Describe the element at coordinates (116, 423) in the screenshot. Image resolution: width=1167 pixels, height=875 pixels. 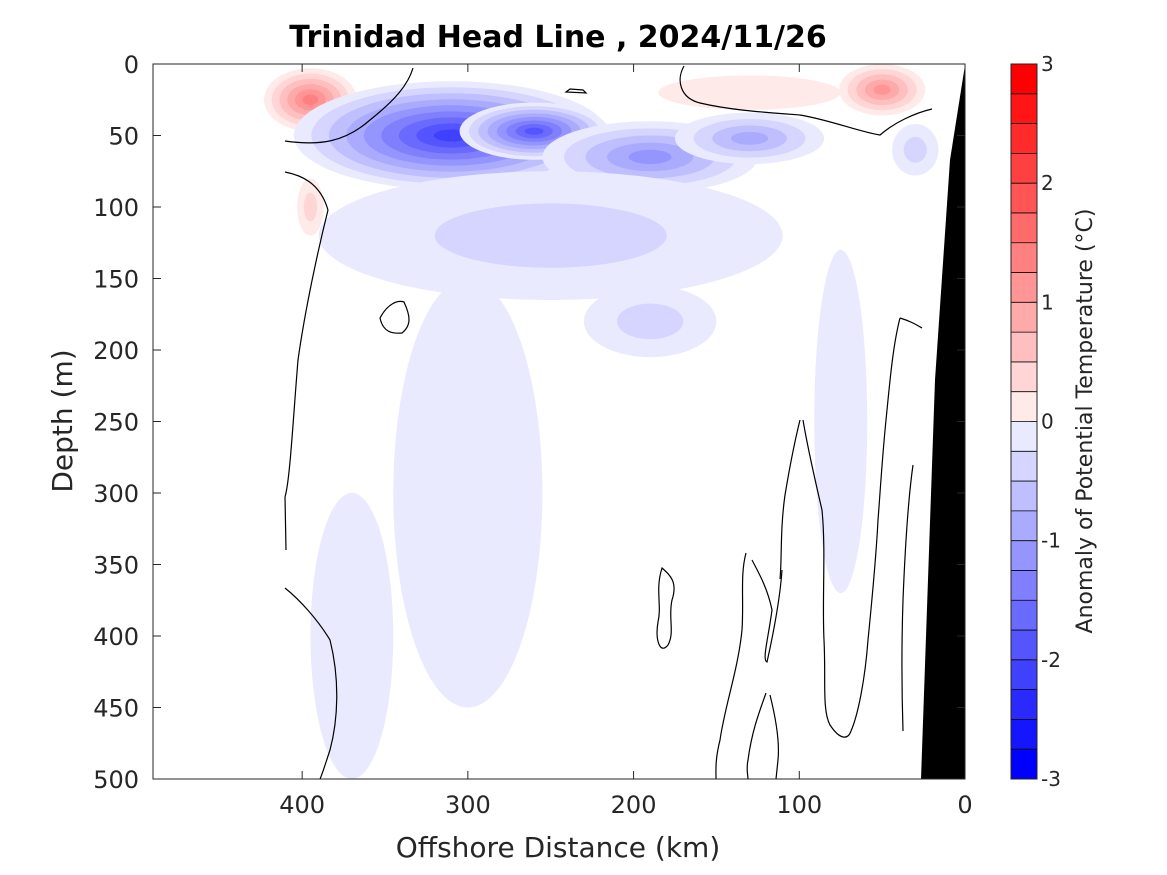
I see `y-tick-label: 250` at that location.